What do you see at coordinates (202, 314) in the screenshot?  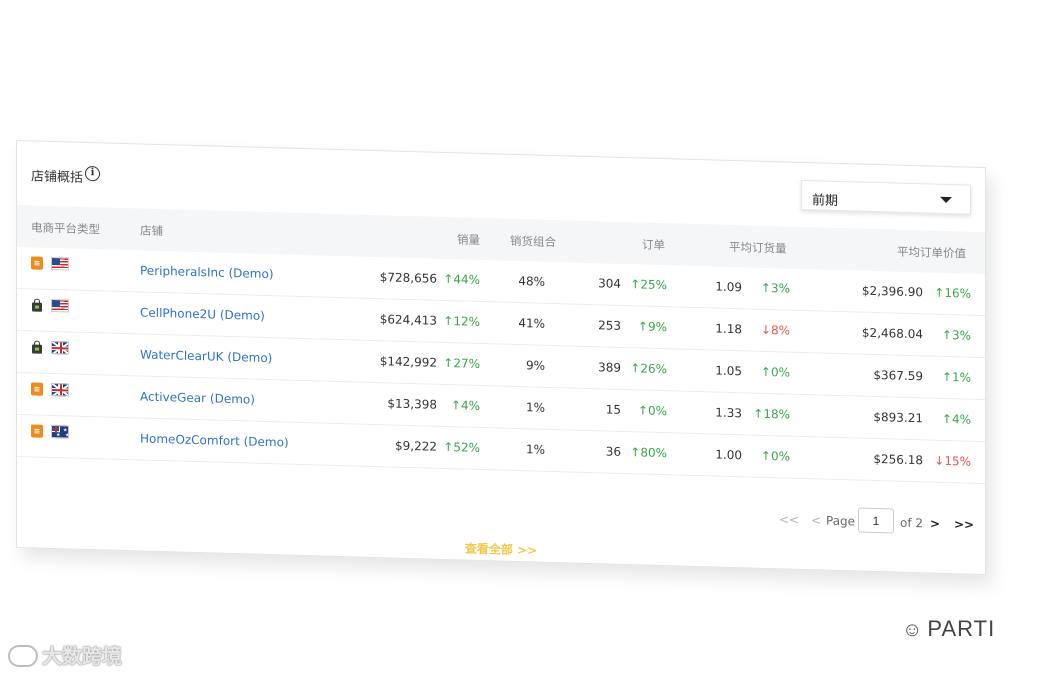 I see `store-link: CellPhone2U (Demo)` at bounding box center [202, 314].